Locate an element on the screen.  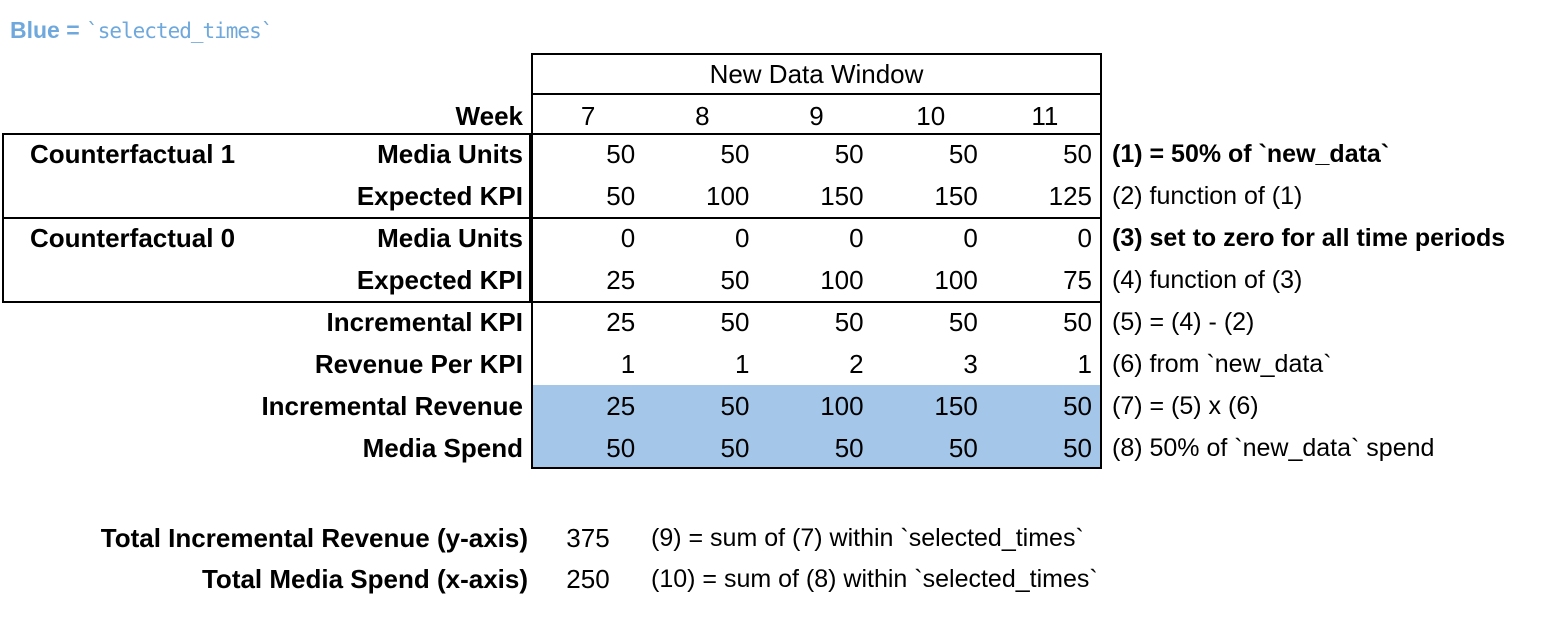
new-data-window-box: New Data Window is located at coordinates (816, 74).